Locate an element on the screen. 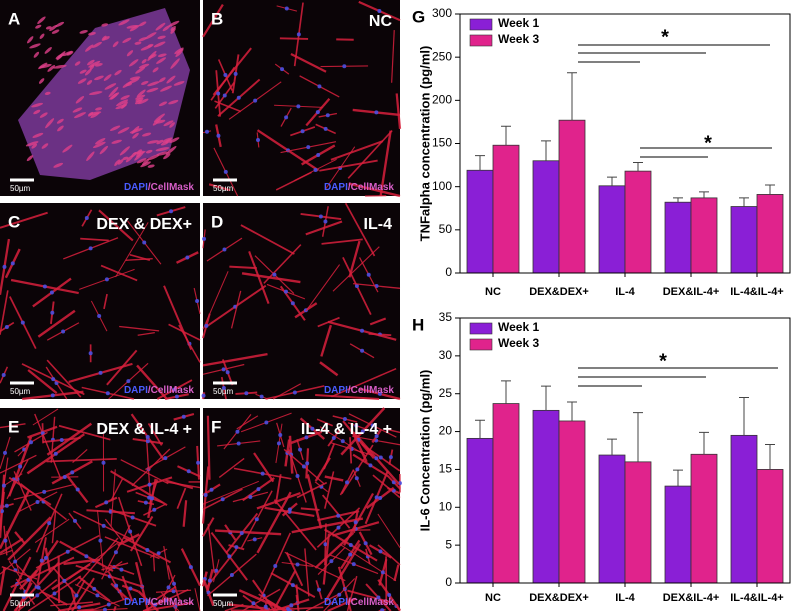 This screenshot has width=800, height=611. x-tick-label: DEX&IL-4+ is located at coordinates (691, 598).